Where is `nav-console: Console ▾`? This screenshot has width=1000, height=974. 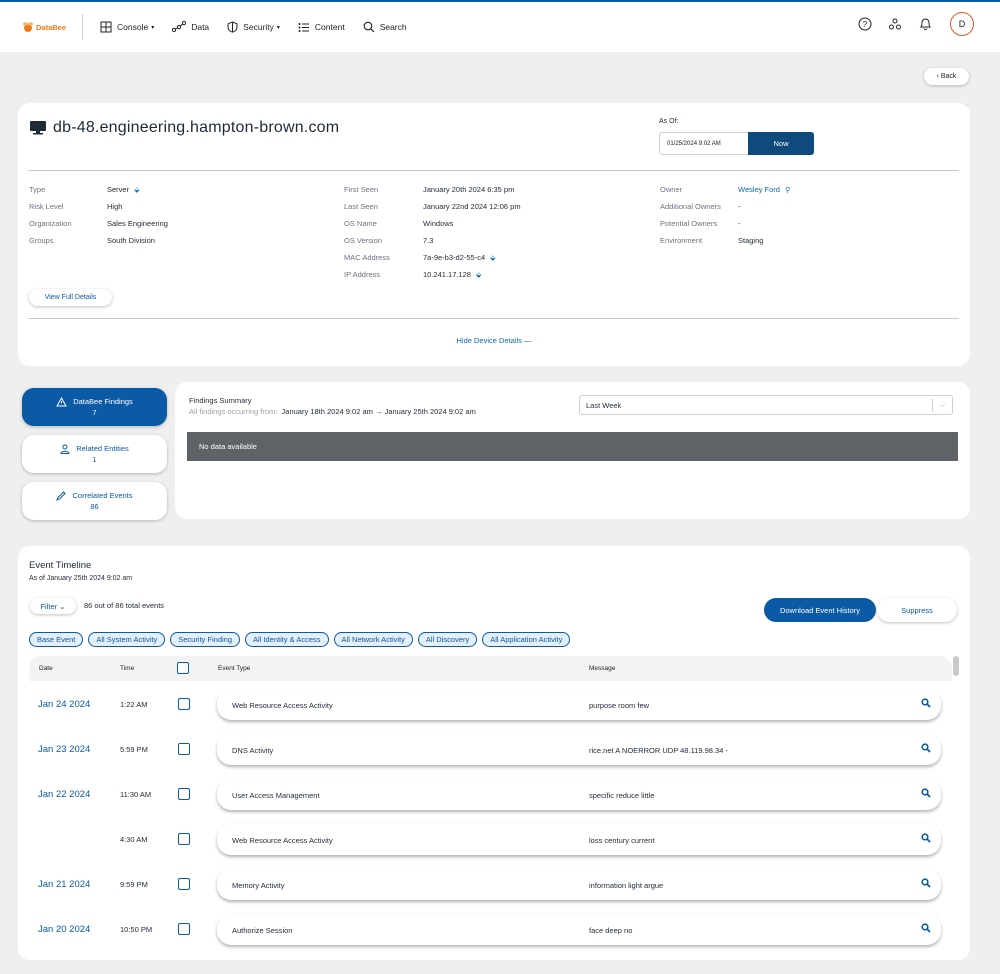
nav-console: Console ▾ is located at coordinates (127, 27).